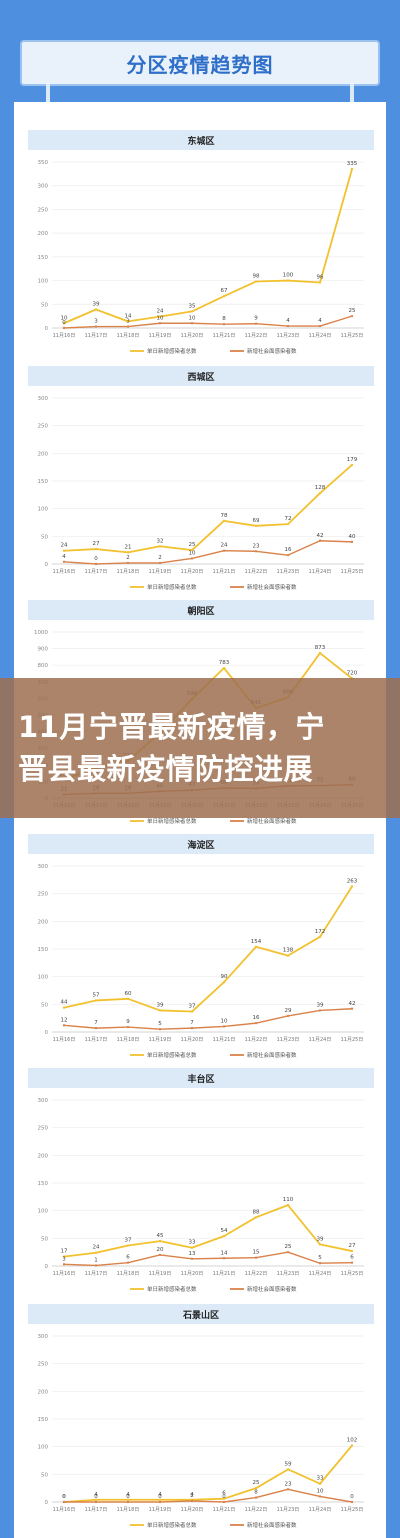 This screenshot has height=1538, width=400. Describe the element at coordinates (43, 210) in the screenshot. I see `y-tick-label: 250` at that location.